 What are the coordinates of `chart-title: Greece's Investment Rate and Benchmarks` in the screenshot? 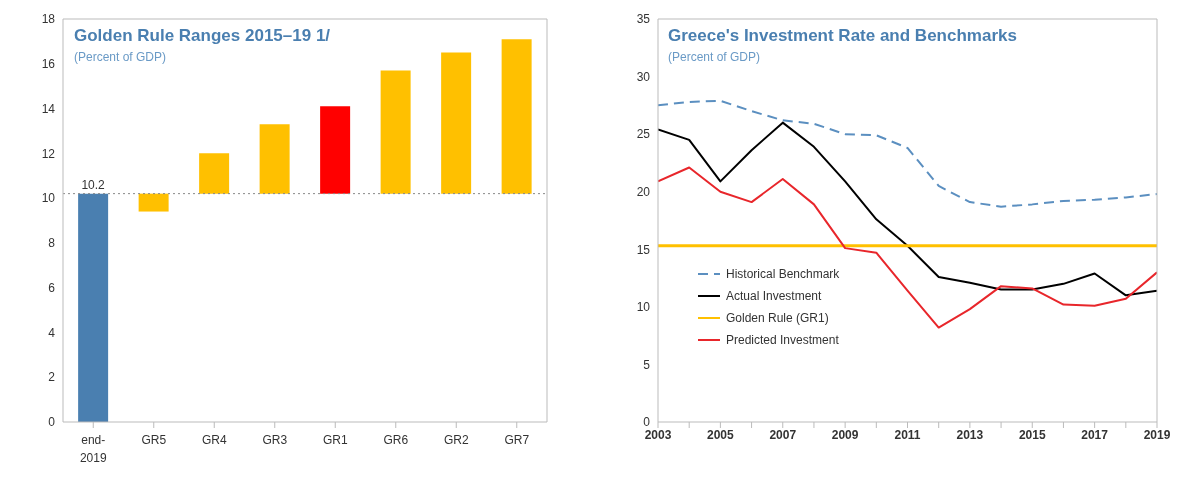 It's located at (842, 36).